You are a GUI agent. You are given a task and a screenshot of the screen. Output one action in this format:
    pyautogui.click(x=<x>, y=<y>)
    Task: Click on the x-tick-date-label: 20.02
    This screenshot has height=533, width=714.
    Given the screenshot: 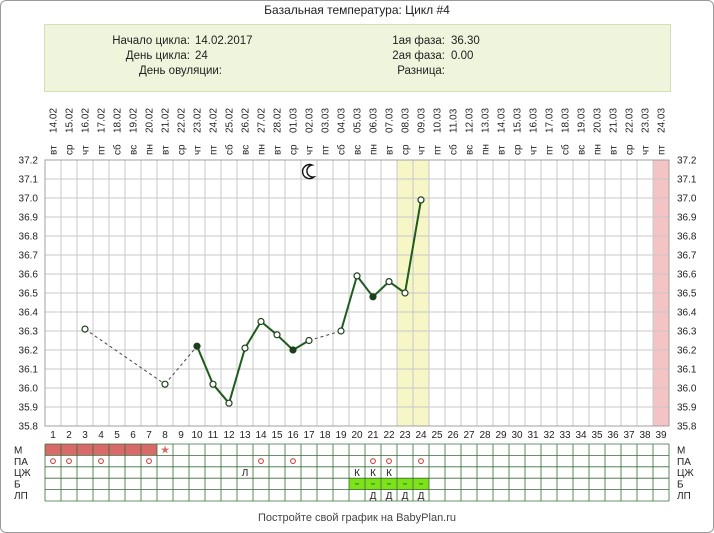 What is the action you would take?
    pyautogui.click(x=150, y=120)
    